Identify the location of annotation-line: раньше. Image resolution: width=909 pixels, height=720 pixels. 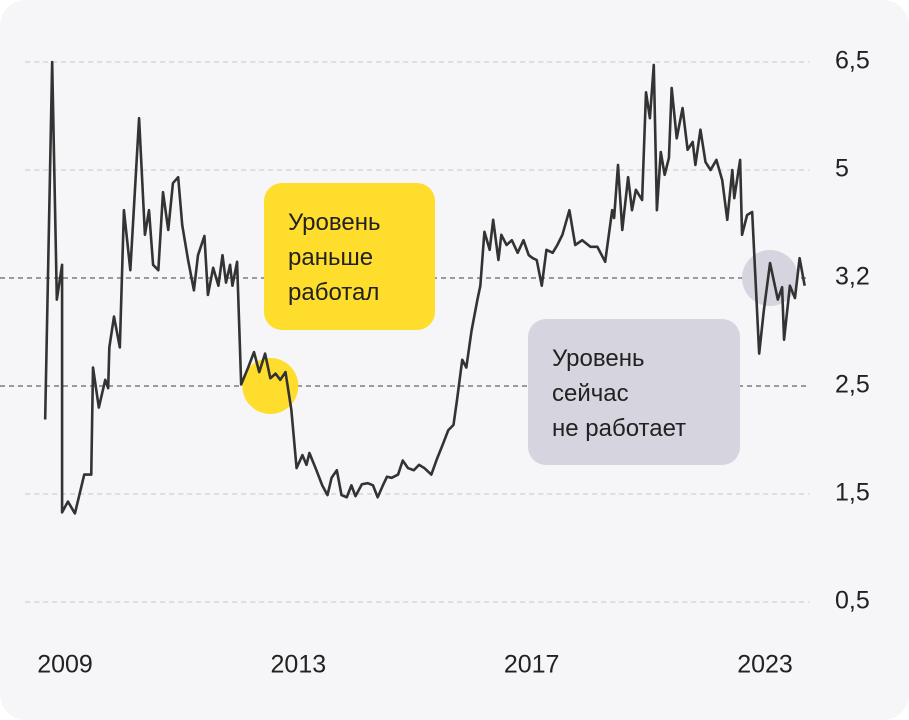
(331, 257).